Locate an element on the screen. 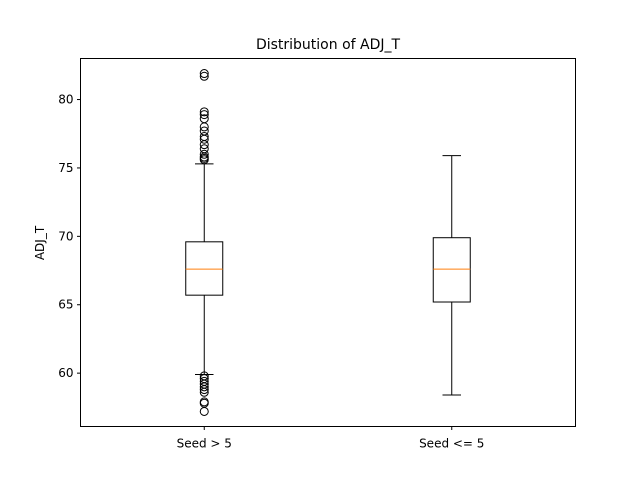 The width and height of the screenshot is (640, 484). x-tick-label: Seed <= 5 is located at coordinates (451, 444).